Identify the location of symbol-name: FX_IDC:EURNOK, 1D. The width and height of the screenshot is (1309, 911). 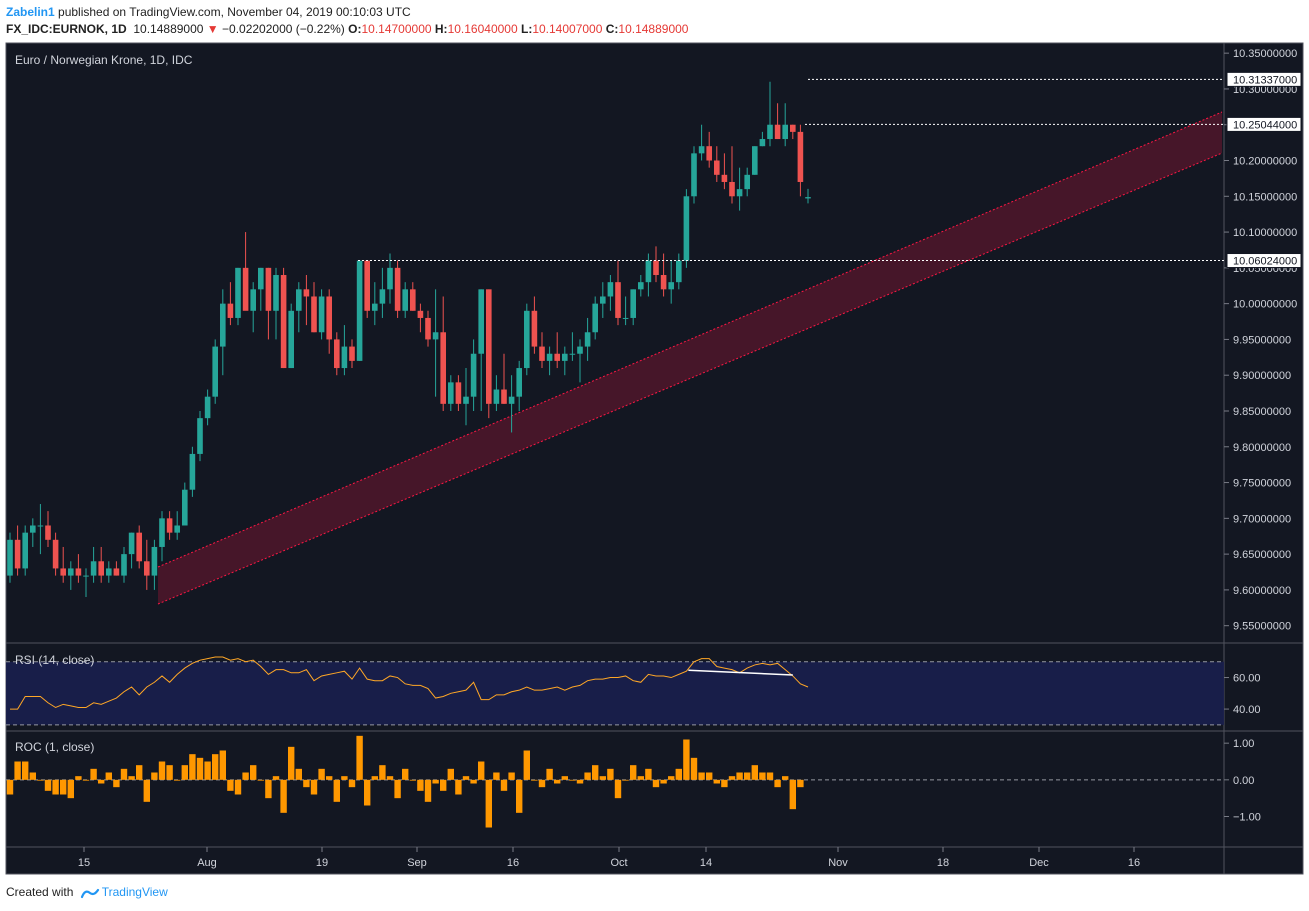
(66, 29).